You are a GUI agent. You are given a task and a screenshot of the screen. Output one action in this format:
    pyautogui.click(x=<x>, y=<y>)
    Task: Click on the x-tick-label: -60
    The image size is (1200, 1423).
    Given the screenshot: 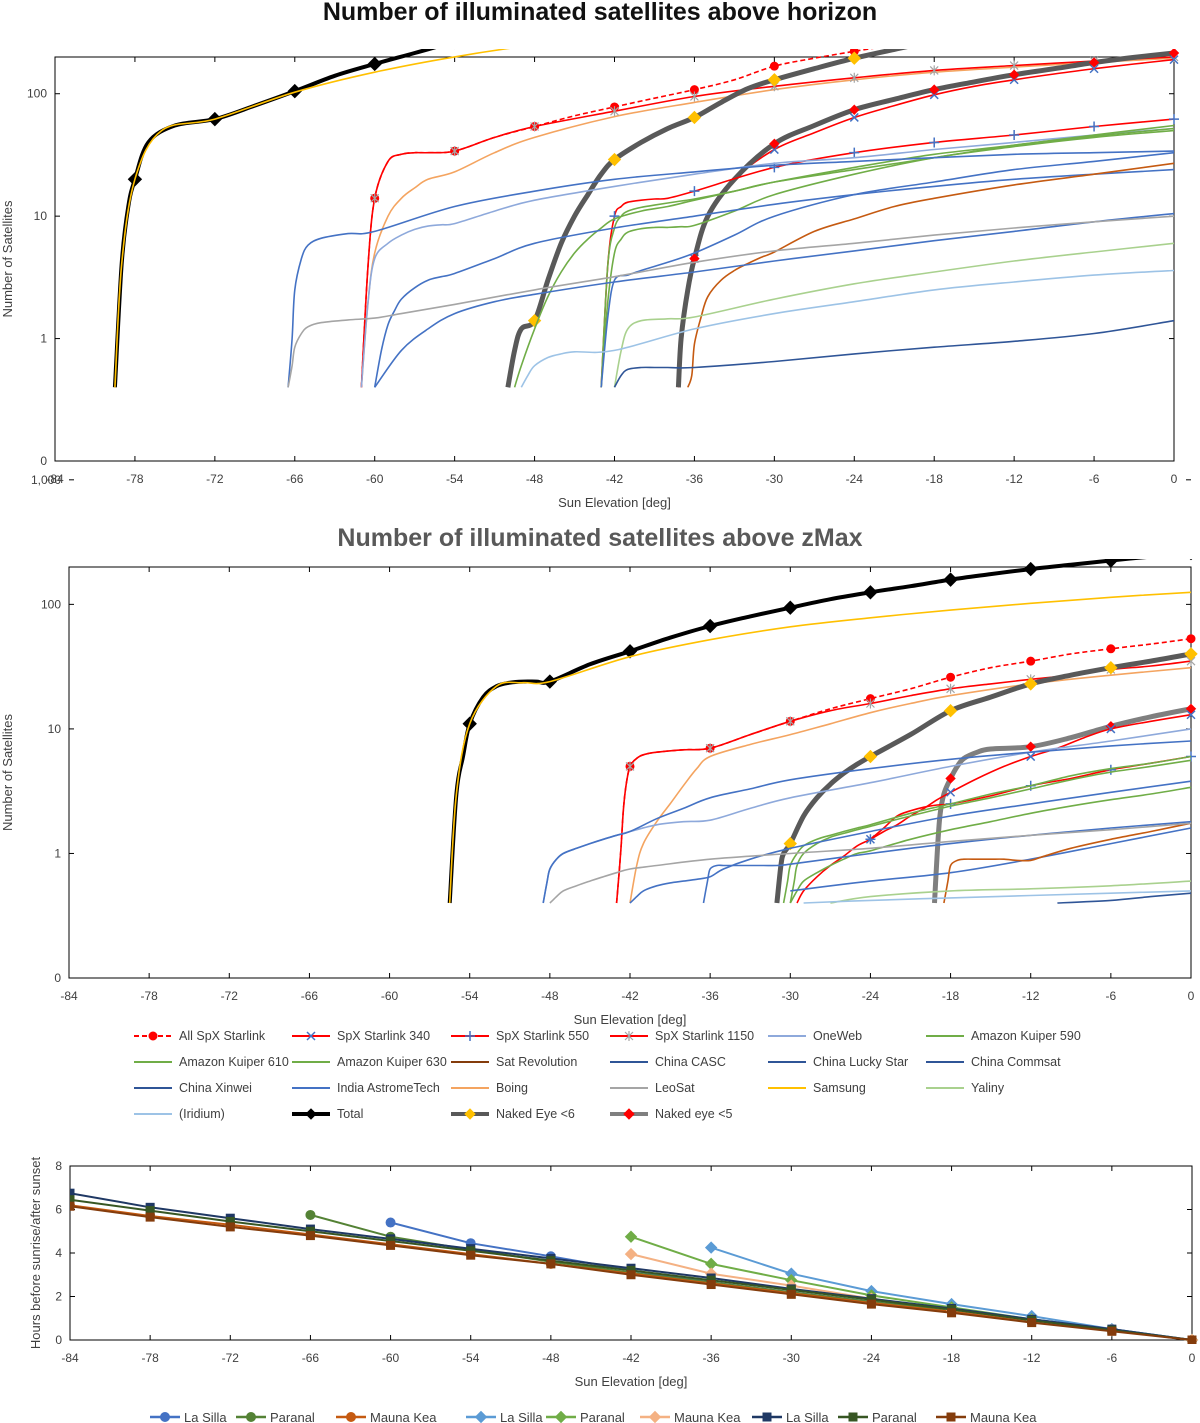 What is the action you would take?
    pyautogui.click(x=390, y=996)
    